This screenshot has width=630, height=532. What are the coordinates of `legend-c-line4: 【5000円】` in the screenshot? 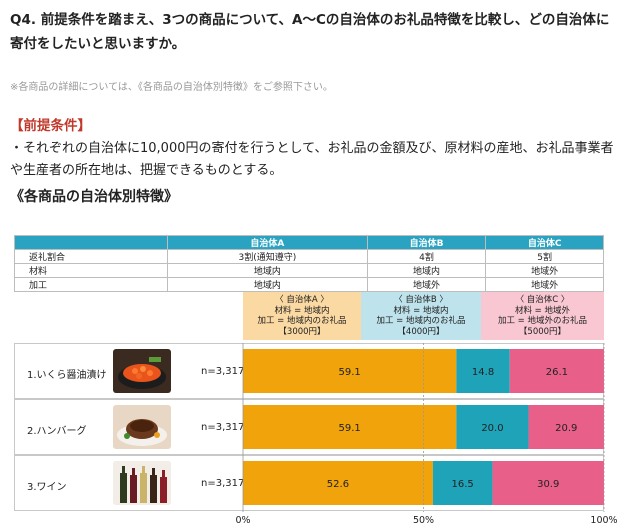 It's located at (542, 331).